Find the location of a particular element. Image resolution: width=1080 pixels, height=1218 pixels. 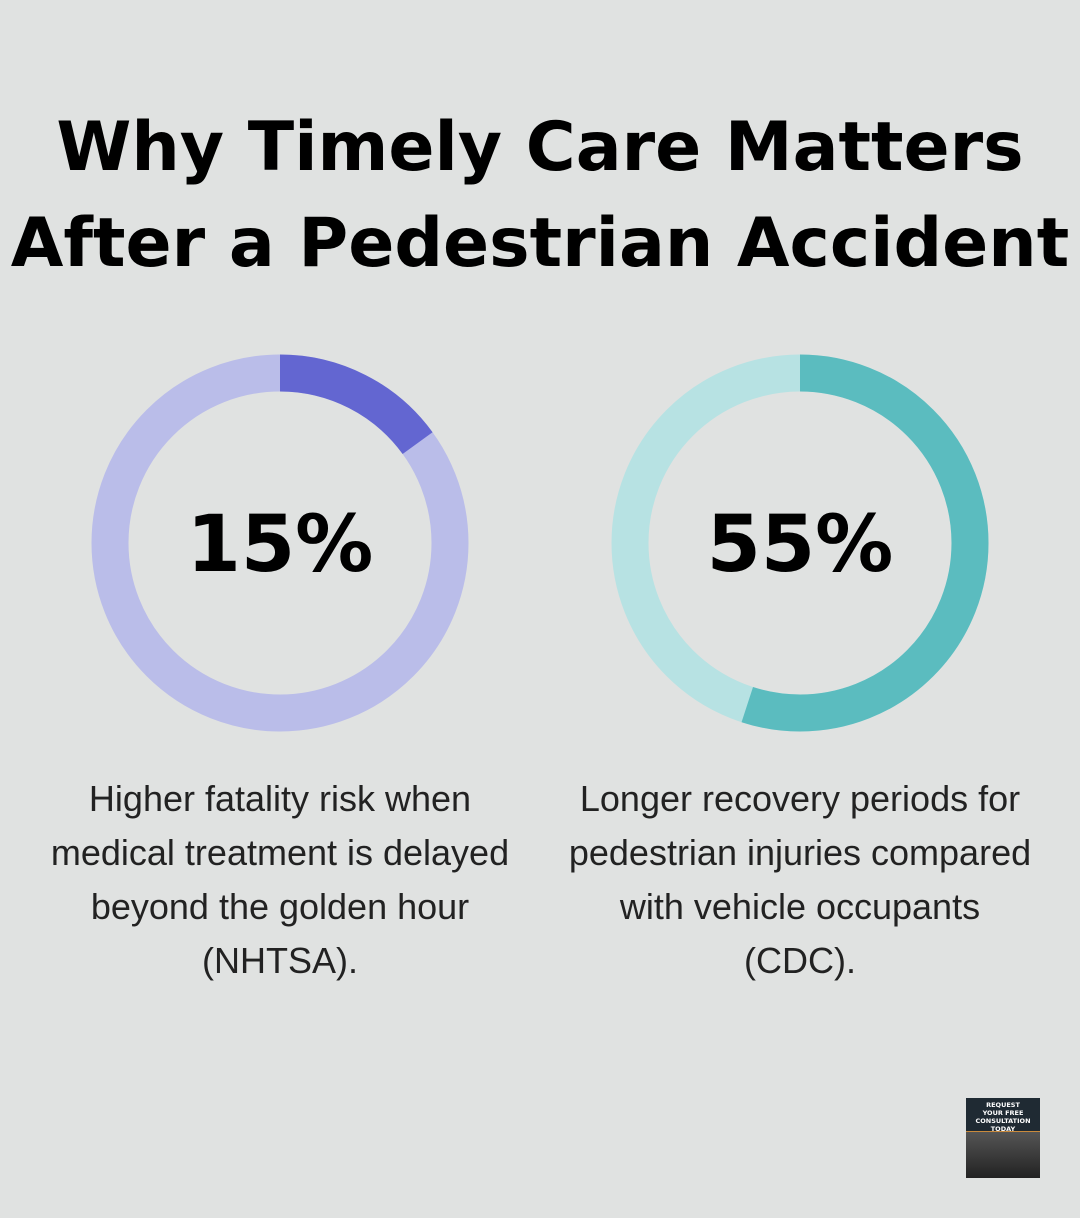

logo-divider is located at coordinates (1003, 1131).